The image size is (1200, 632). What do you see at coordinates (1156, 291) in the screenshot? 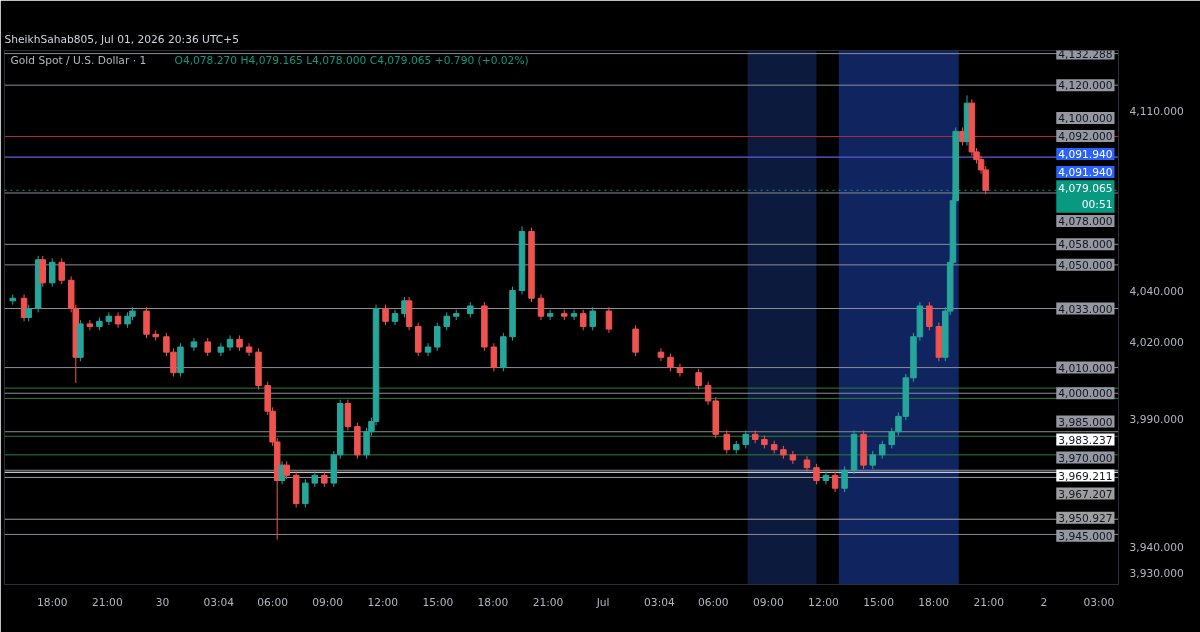
I see `y-tick-label: 4,040.000` at bounding box center [1156, 291].